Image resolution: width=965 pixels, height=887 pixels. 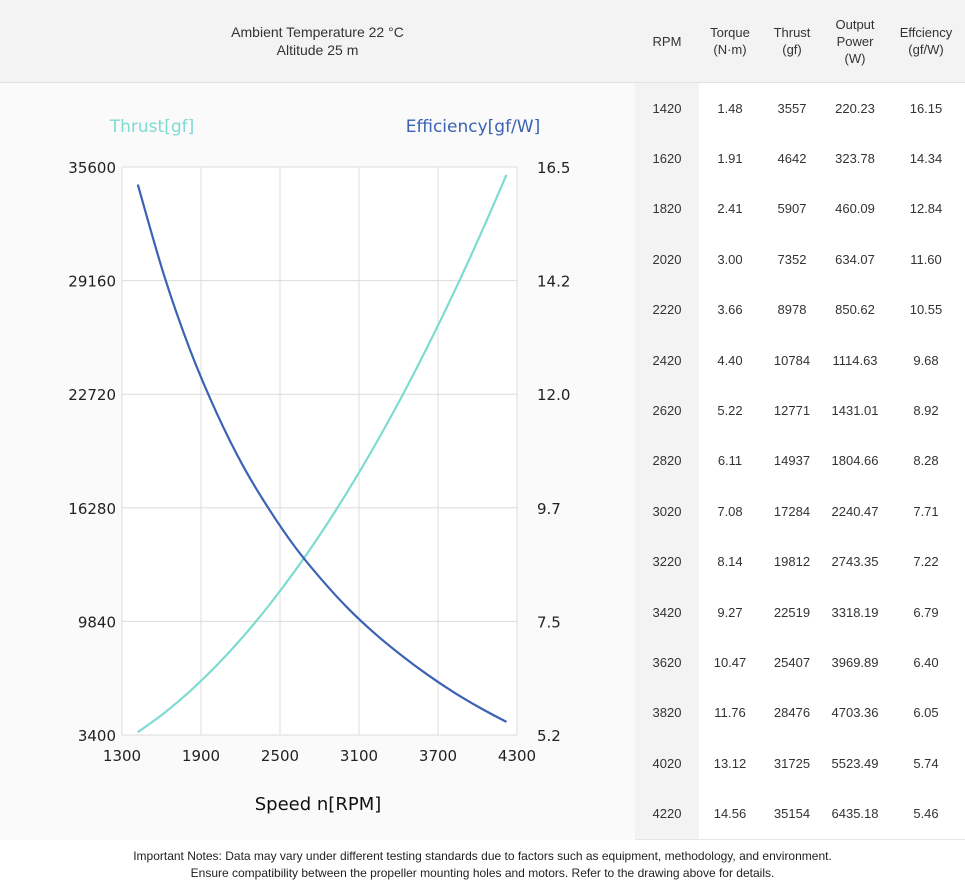 What do you see at coordinates (926, 310) in the screenshot?
I see `cell-eff: 10.55` at bounding box center [926, 310].